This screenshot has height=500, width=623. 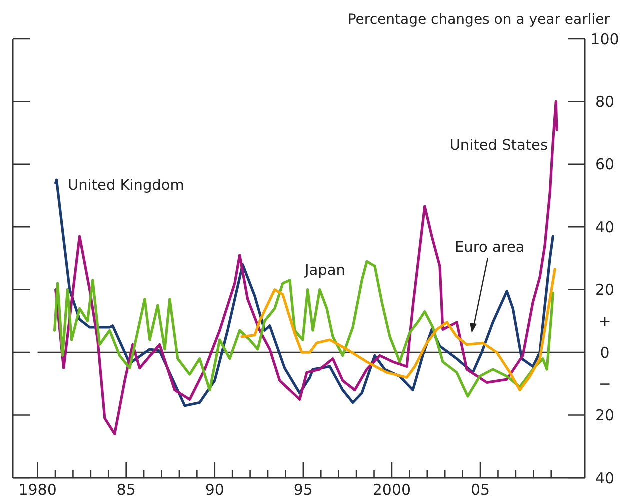 I want to click on y-axis-title: Percentage changes on a year earlier, so click(x=479, y=20).